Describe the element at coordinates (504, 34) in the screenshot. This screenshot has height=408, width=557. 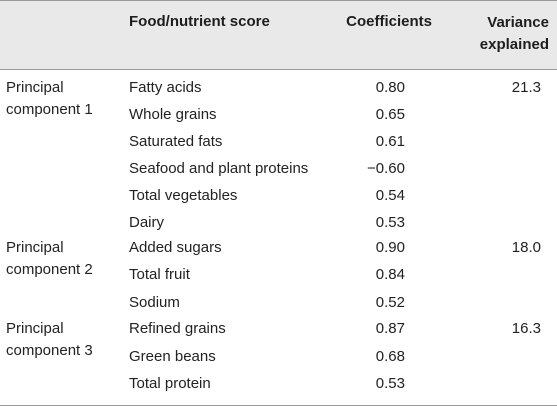
I see `header-variance-explained: Variance explained` at that location.